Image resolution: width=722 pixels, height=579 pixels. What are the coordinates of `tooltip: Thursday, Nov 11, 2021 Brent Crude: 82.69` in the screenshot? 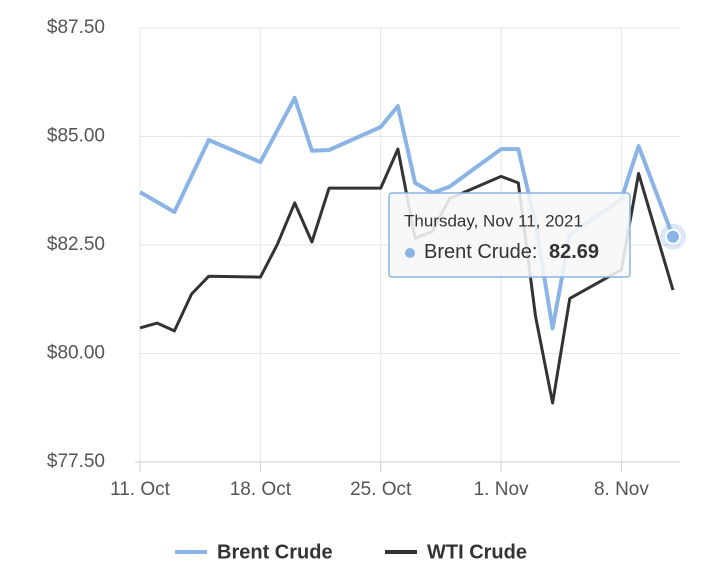 It's located at (509, 235).